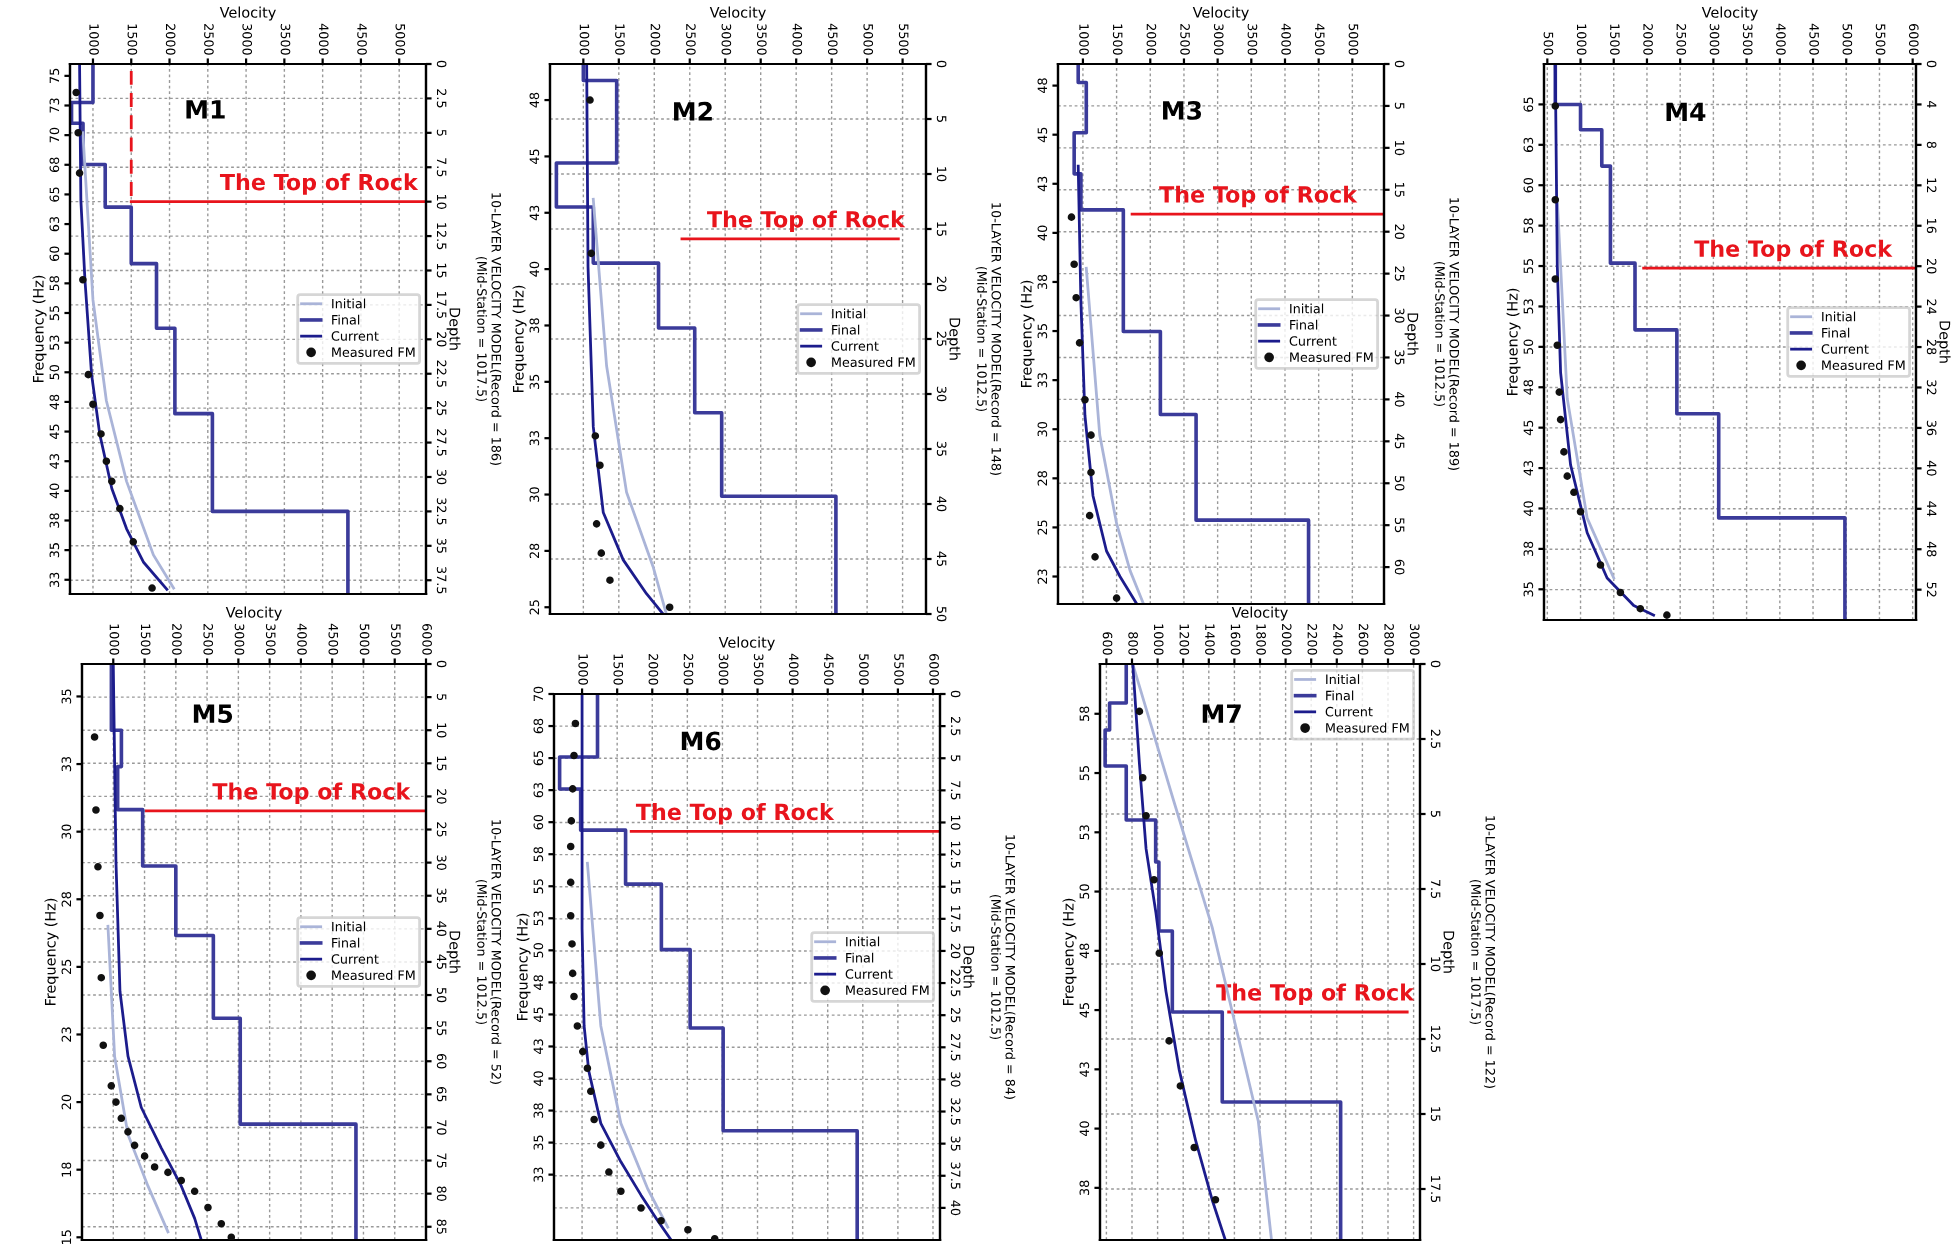 Image resolution: width=1956 pixels, height=1258 pixels. What do you see at coordinates (1221, 713) in the screenshot?
I see `text: M7` at bounding box center [1221, 713].